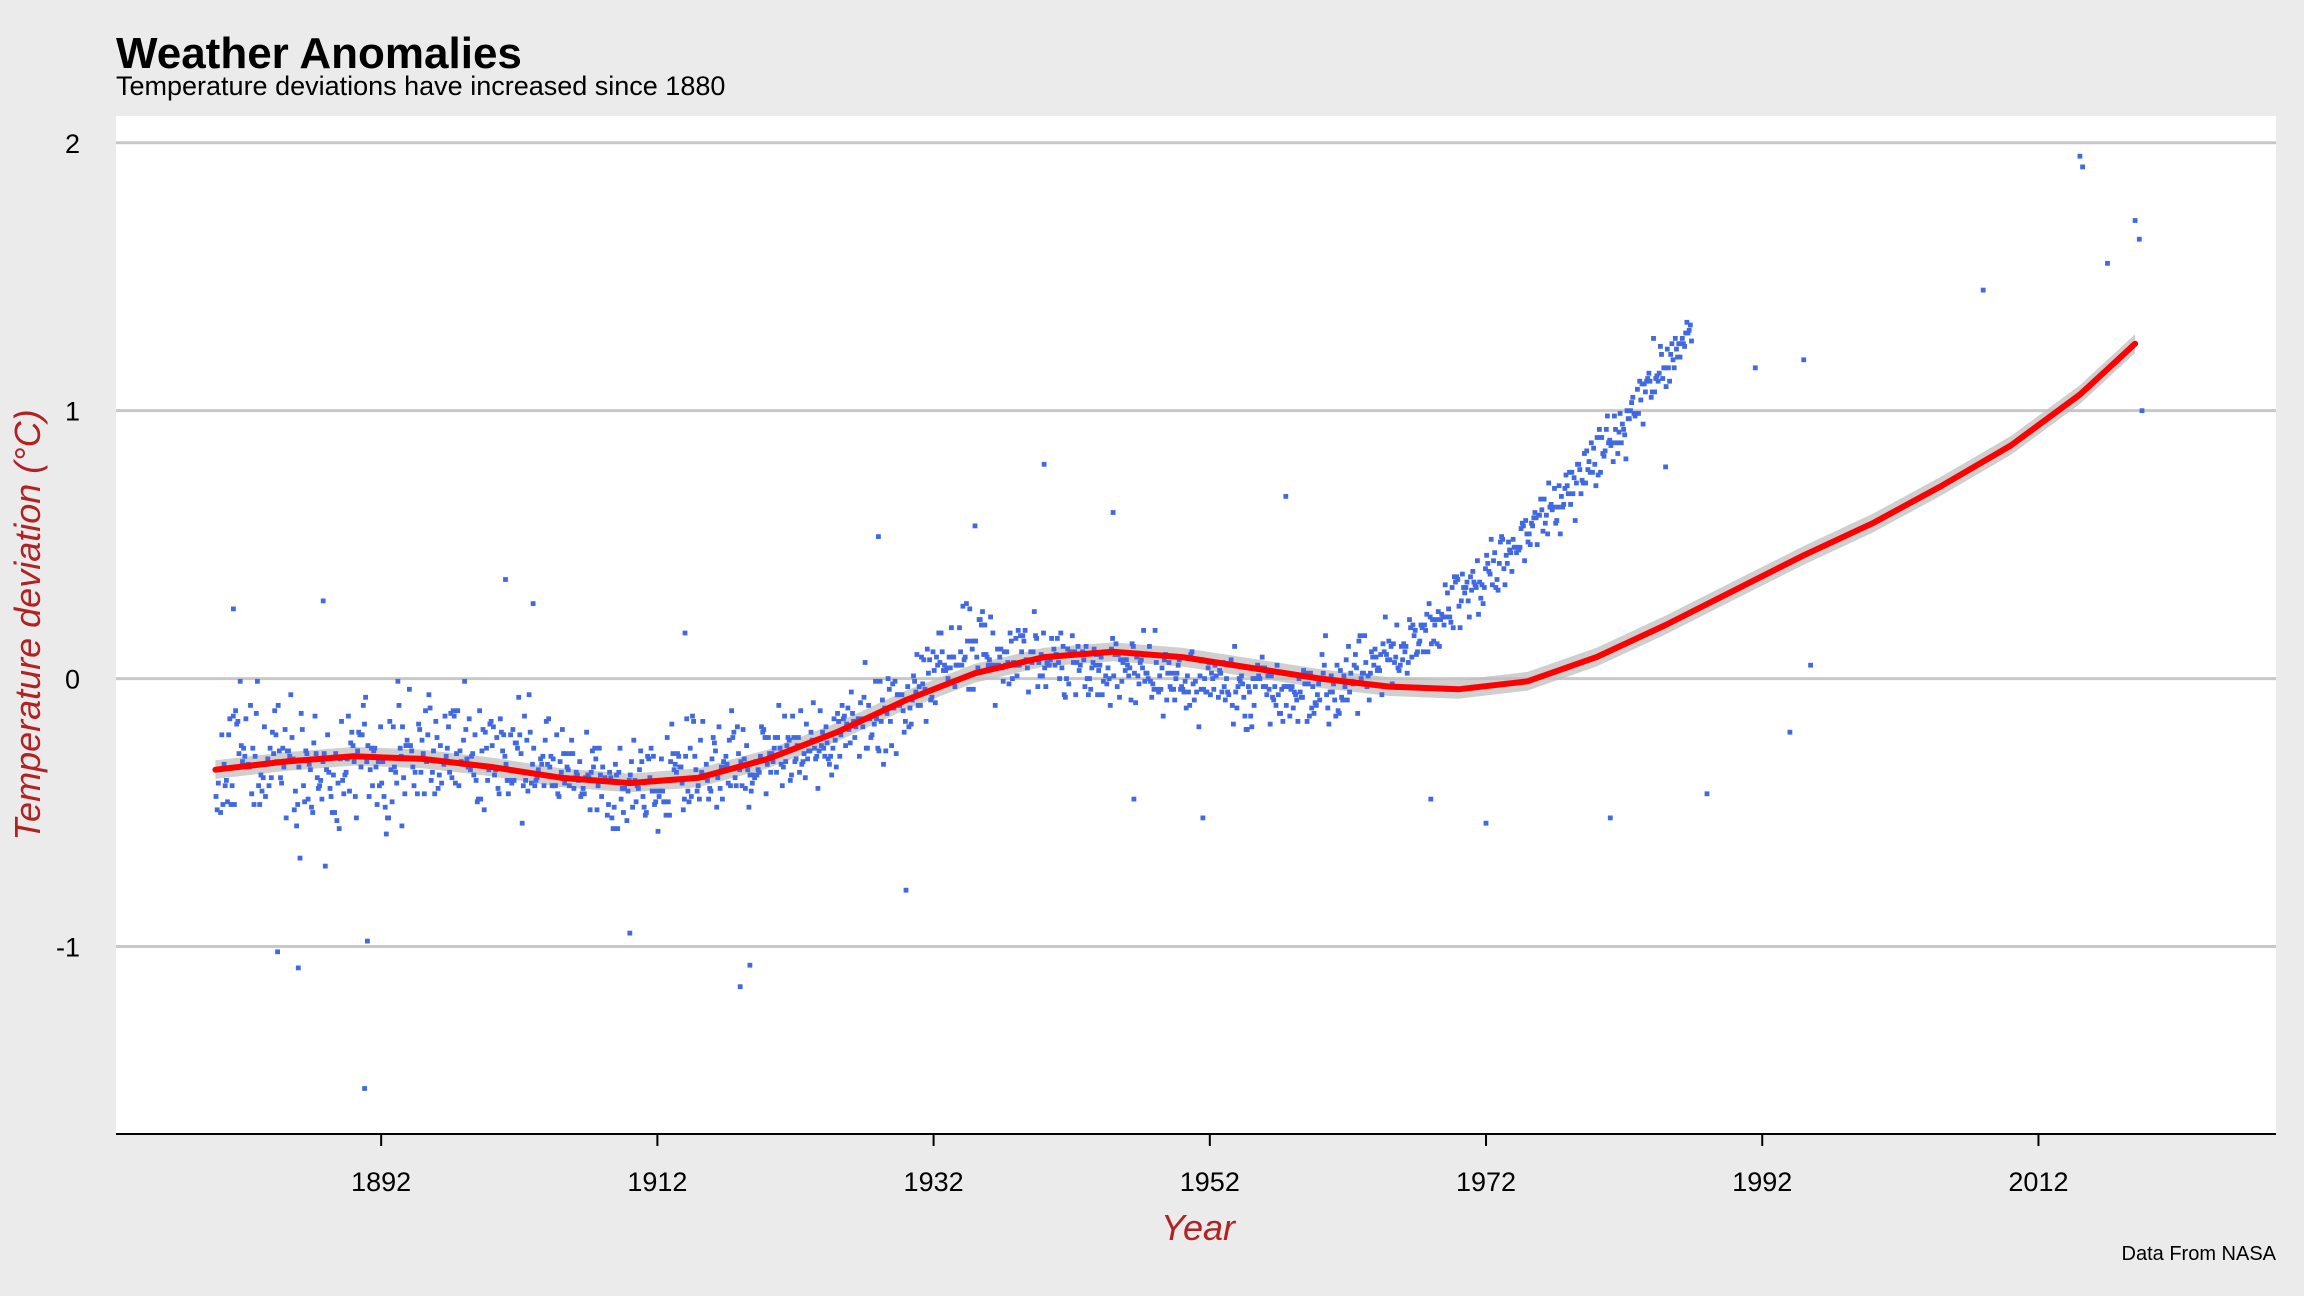  What do you see at coordinates (2038, 1182) in the screenshot?
I see `x-tick-label: 2012` at bounding box center [2038, 1182].